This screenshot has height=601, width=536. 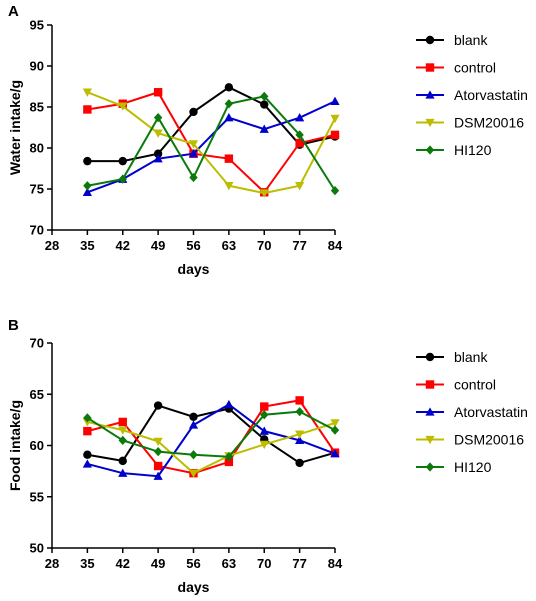 What do you see at coordinates (37, 66) in the screenshot?
I see `y-tick-label: 90` at bounding box center [37, 66].